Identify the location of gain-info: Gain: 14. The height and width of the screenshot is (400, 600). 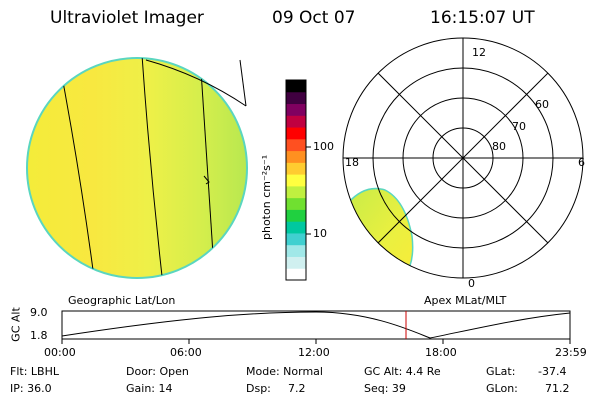
(149, 388).